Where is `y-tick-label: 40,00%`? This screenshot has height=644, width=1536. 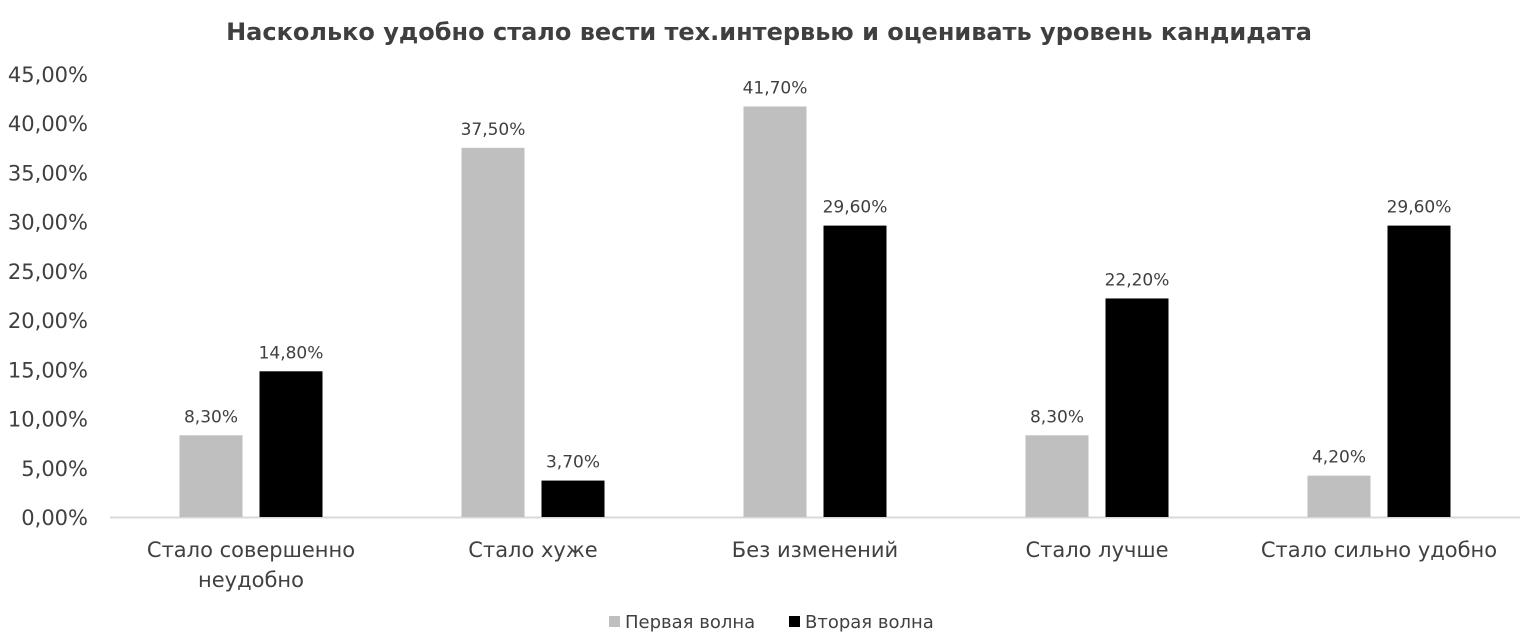
y-tick-label: 40,00% is located at coordinates (48, 124).